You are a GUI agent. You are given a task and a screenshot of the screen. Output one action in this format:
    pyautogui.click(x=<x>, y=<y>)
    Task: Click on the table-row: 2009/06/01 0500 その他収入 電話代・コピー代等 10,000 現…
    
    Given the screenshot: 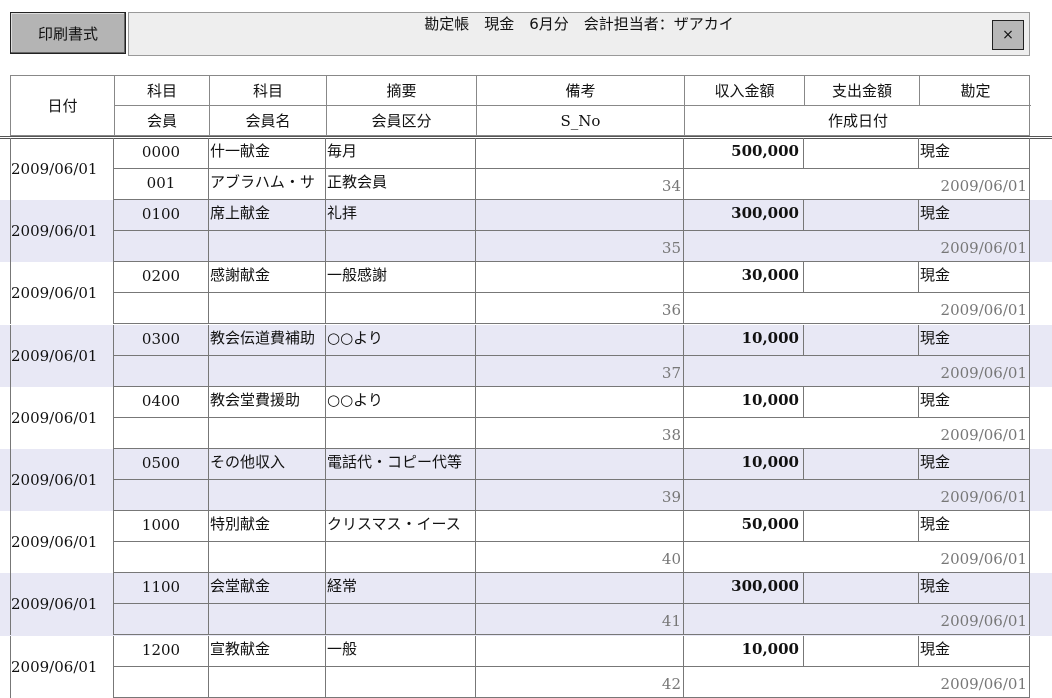 What is the action you would take?
    pyautogui.click(x=526, y=480)
    